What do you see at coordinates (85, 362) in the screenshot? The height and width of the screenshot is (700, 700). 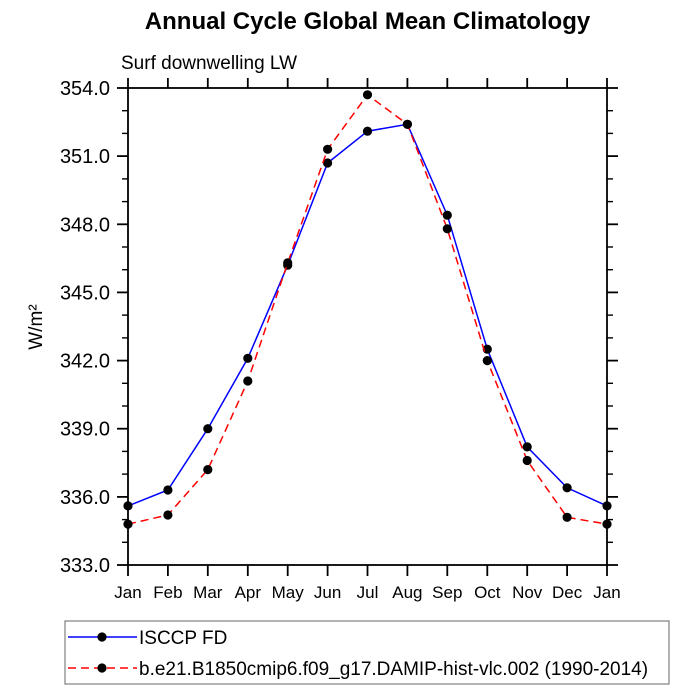 I see `y-tick-label: 342.0` at bounding box center [85, 362].